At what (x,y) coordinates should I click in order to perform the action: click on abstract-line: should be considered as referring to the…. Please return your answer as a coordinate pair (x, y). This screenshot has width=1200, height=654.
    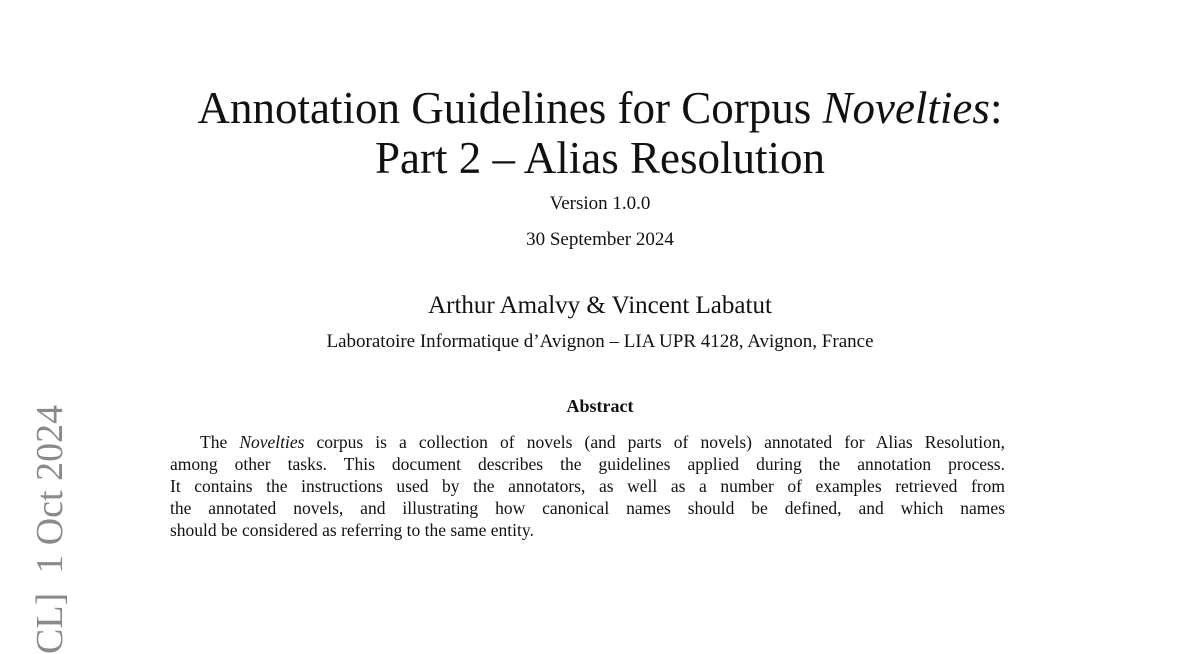
    Looking at the image, I should click on (352, 530).